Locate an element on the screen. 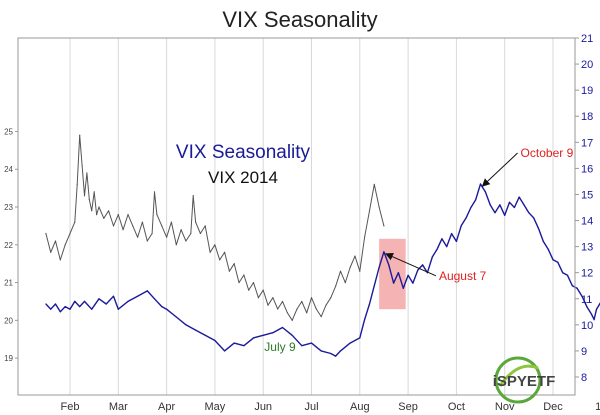 The width and height of the screenshot is (600, 415). right-tick-label: 10 is located at coordinates (587, 326).